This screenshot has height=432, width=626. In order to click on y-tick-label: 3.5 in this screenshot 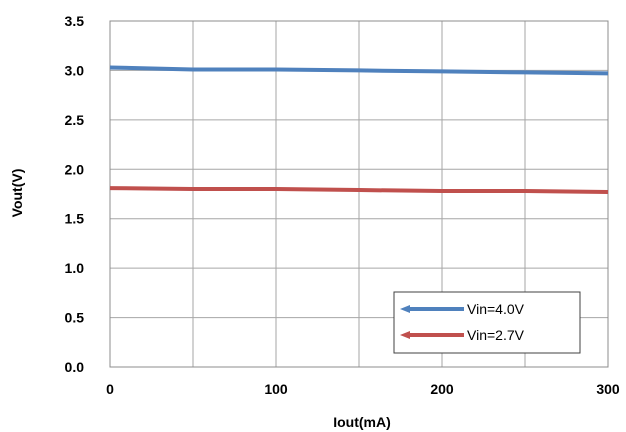, I will do `click(75, 21)`.